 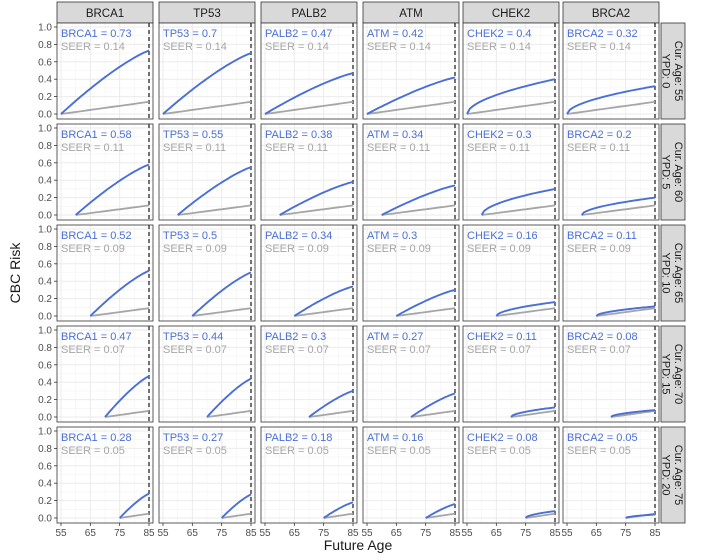 I want to click on row-strip-label: Cur. Age: 70YPD: 15, so click(x=672, y=374).